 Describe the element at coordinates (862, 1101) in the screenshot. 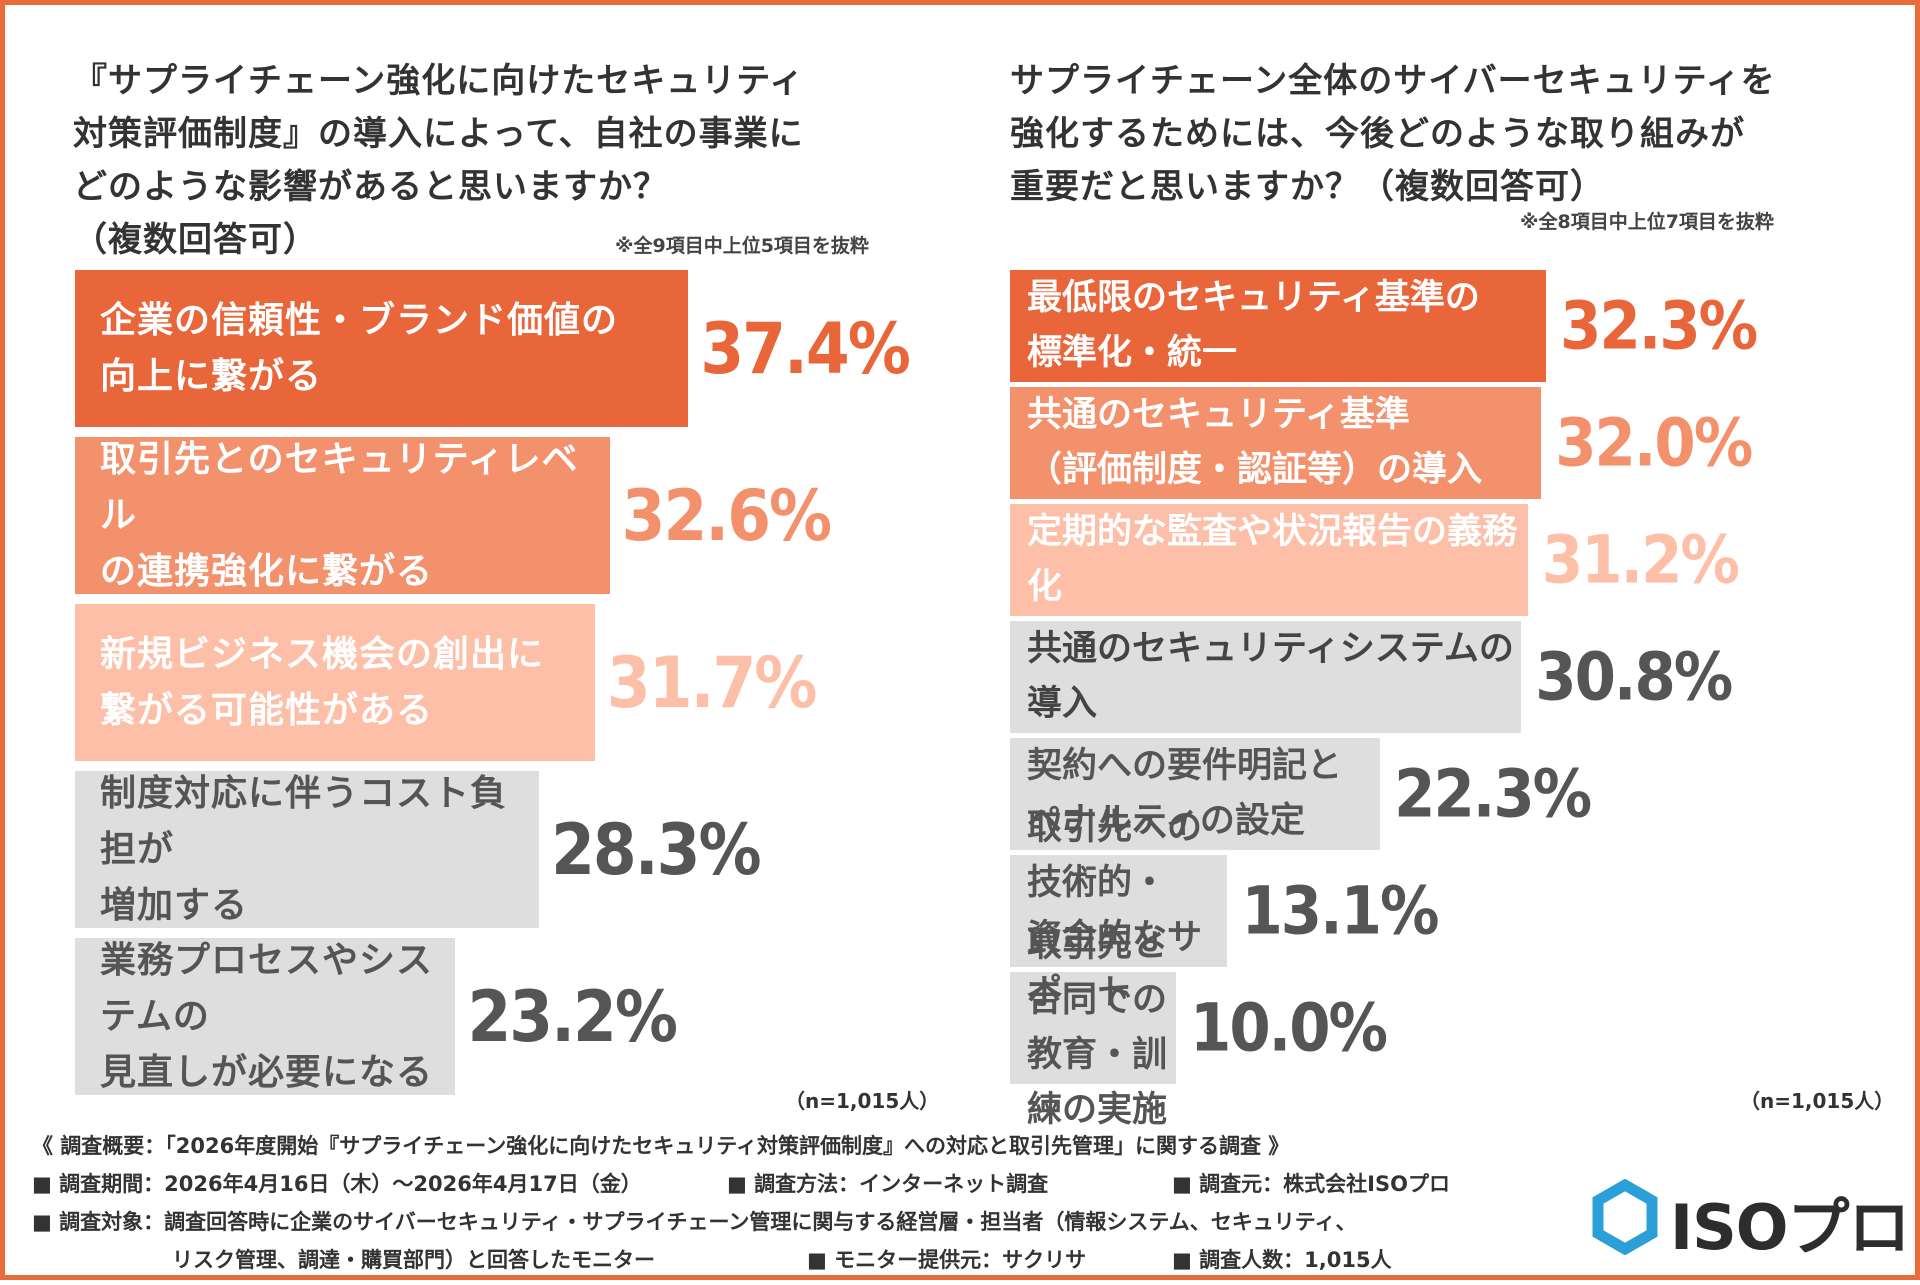

I see `left-sample-size: （n=1,015人）` at that location.